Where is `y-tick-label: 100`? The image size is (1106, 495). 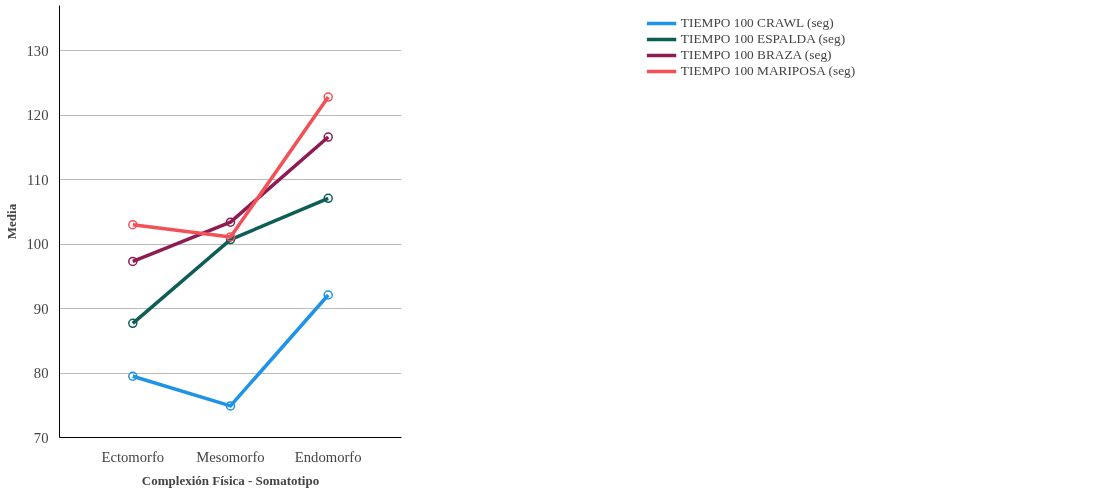
y-tick-label: 100 is located at coordinates (37, 244).